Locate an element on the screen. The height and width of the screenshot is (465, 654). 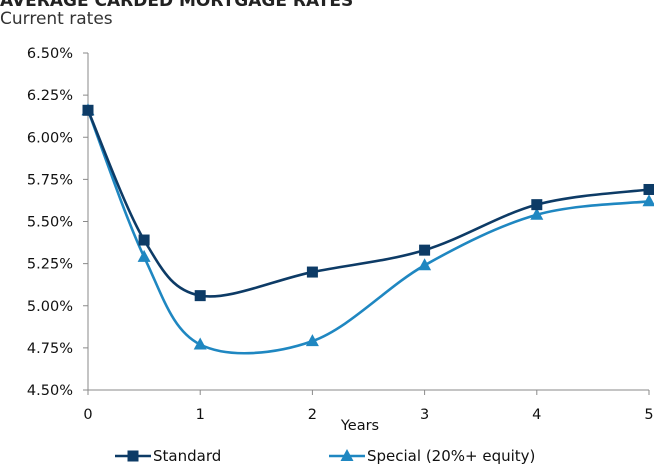
y-tick-label: 5.50% is located at coordinates (50, 223).